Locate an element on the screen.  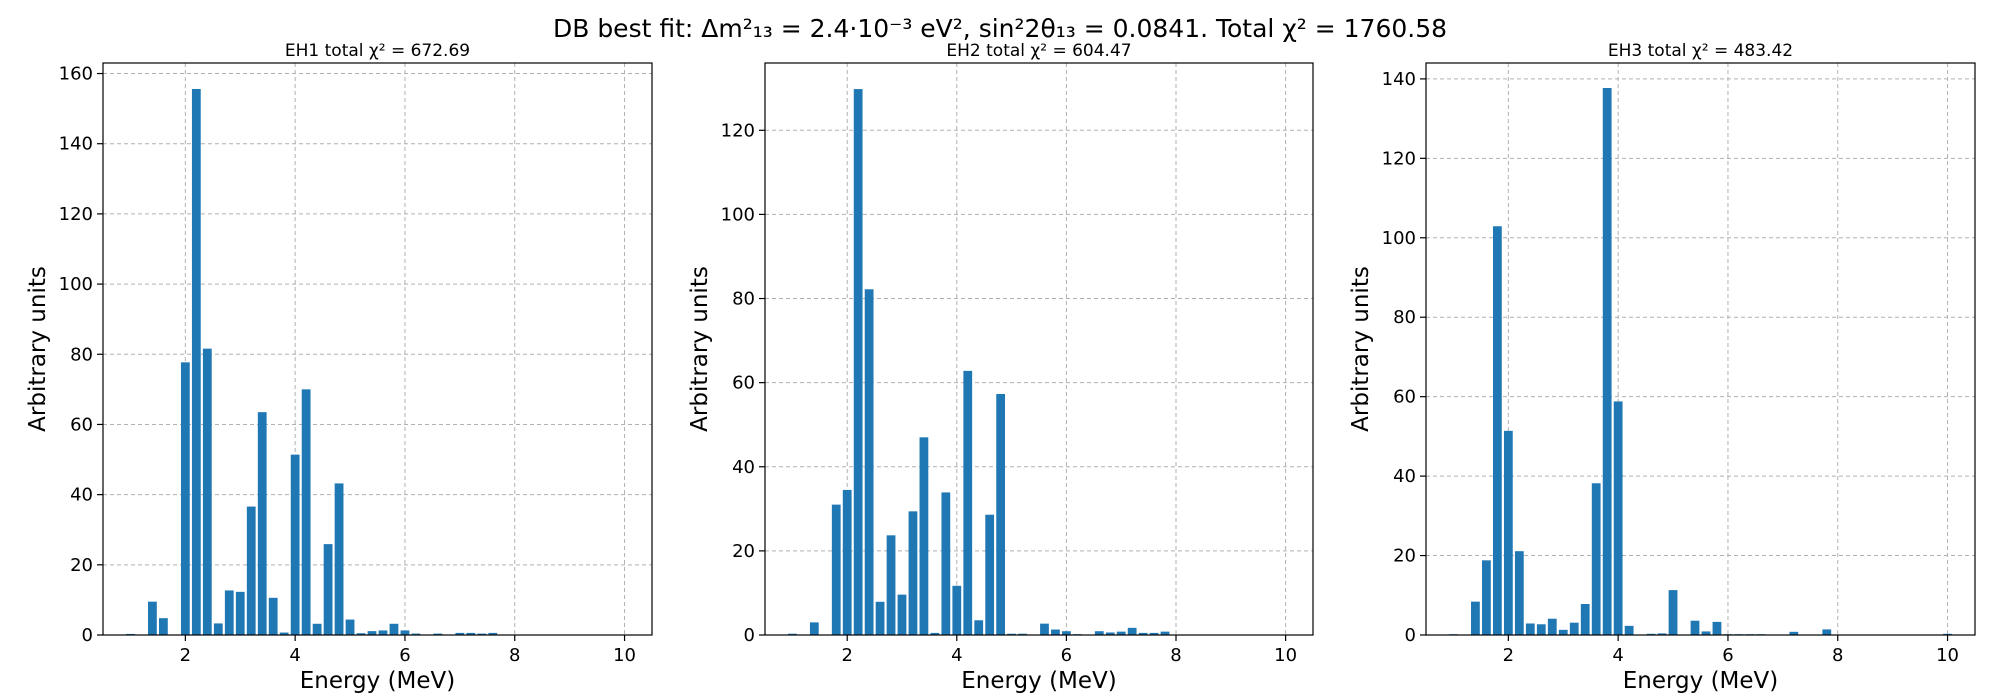
y-tick-label: 140 is located at coordinates (76, 144).